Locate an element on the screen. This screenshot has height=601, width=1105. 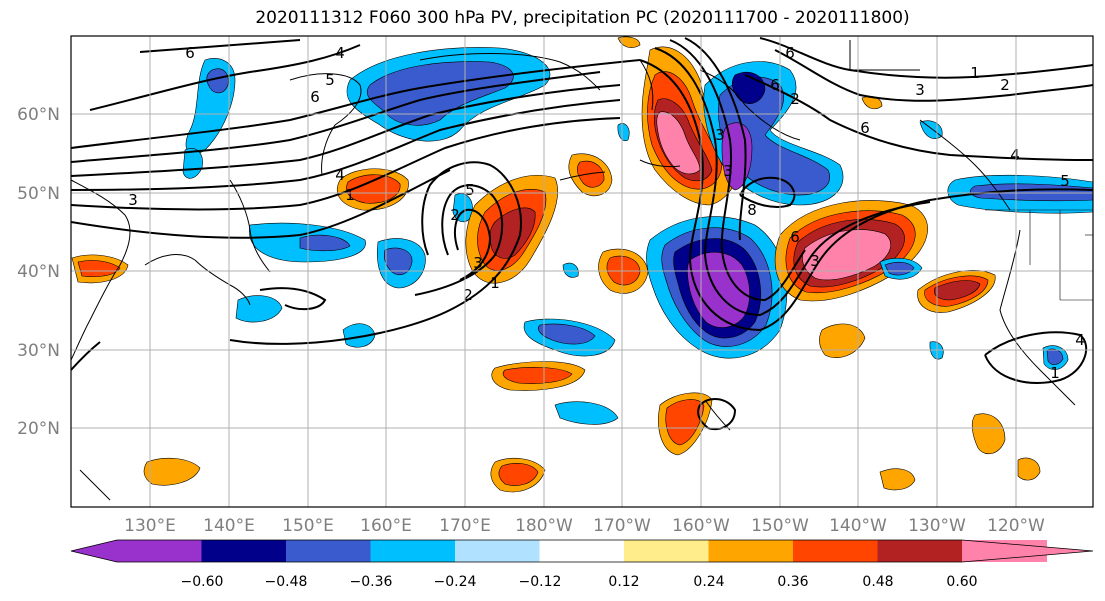
colorbar-tick-label: 0.24 is located at coordinates (708, 582).